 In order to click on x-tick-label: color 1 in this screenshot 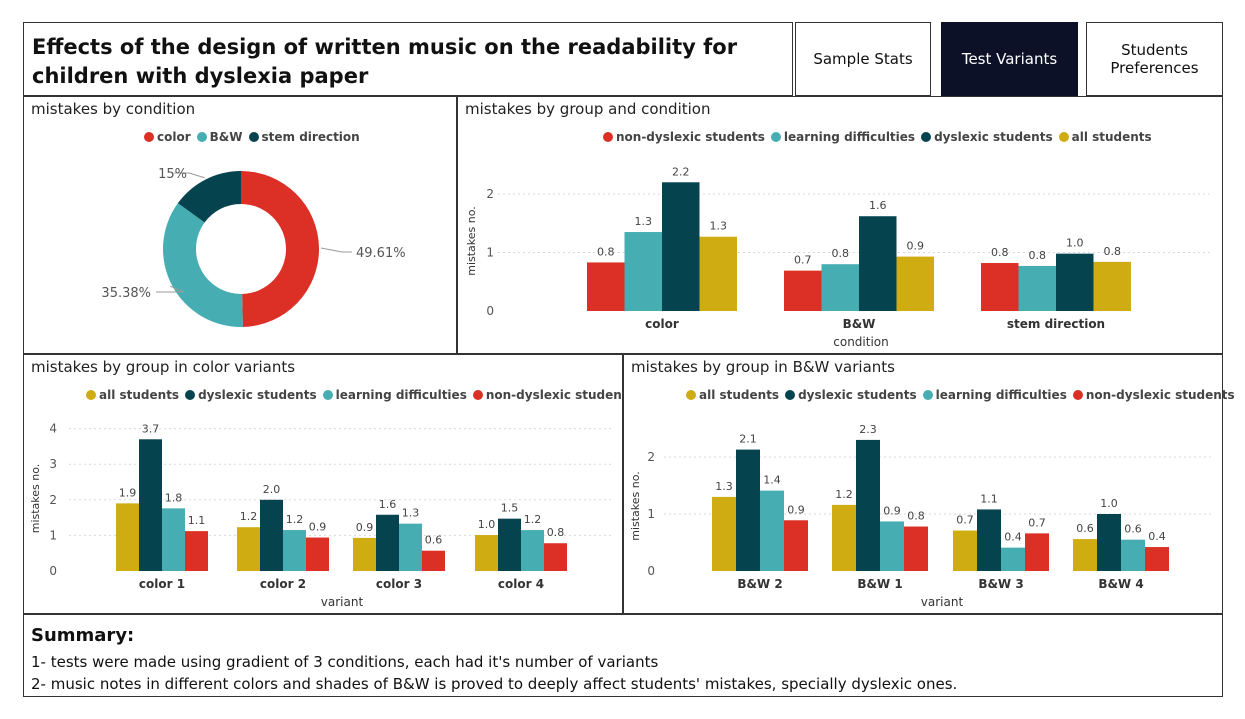, I will do `click(162, 584)`.